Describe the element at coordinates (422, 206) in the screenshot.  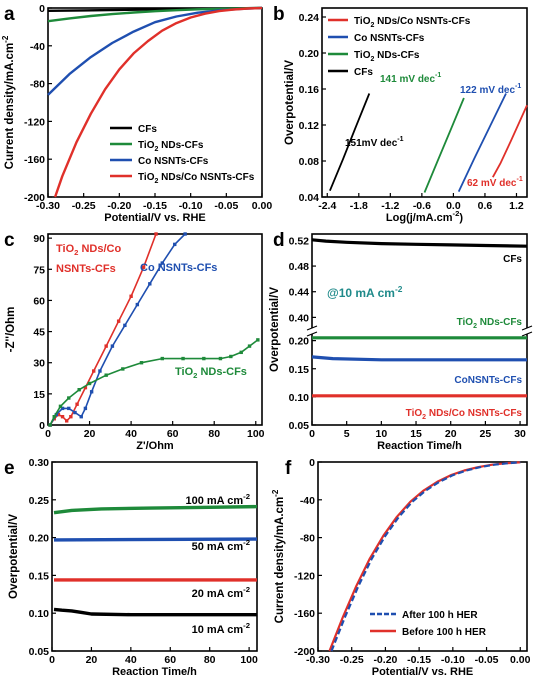
I see `x-tick-label: -0.6` at that location.